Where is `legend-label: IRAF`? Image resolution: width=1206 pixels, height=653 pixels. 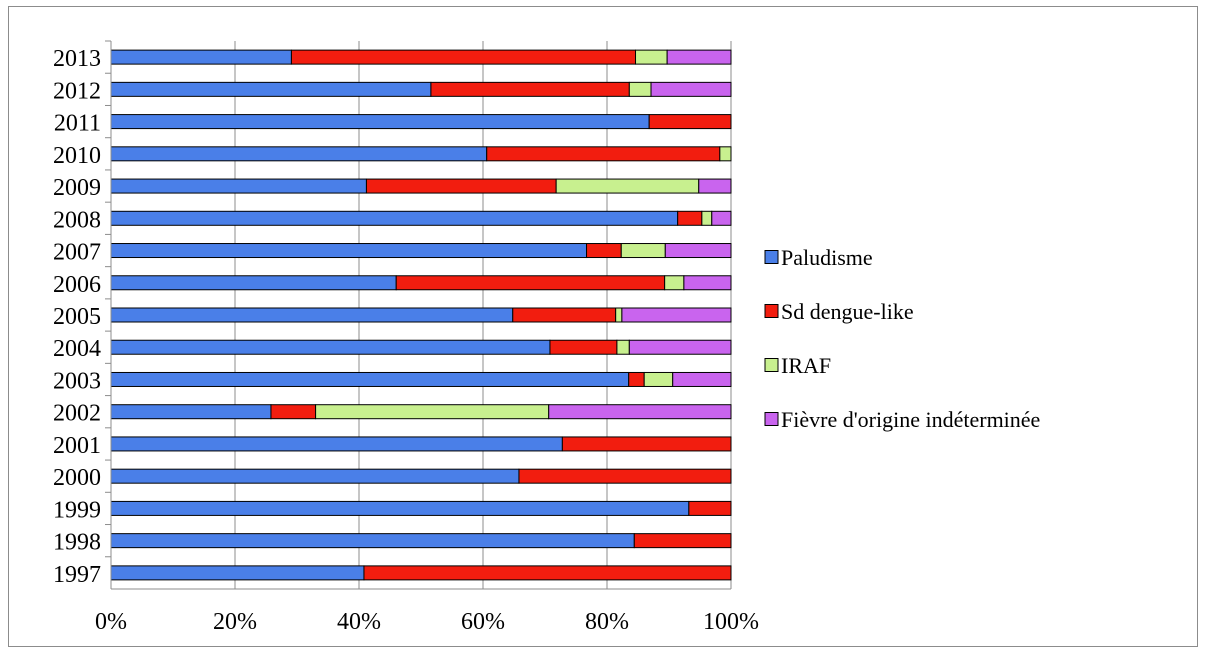 legend-label: IRAF is located at coordinates (806, 365).